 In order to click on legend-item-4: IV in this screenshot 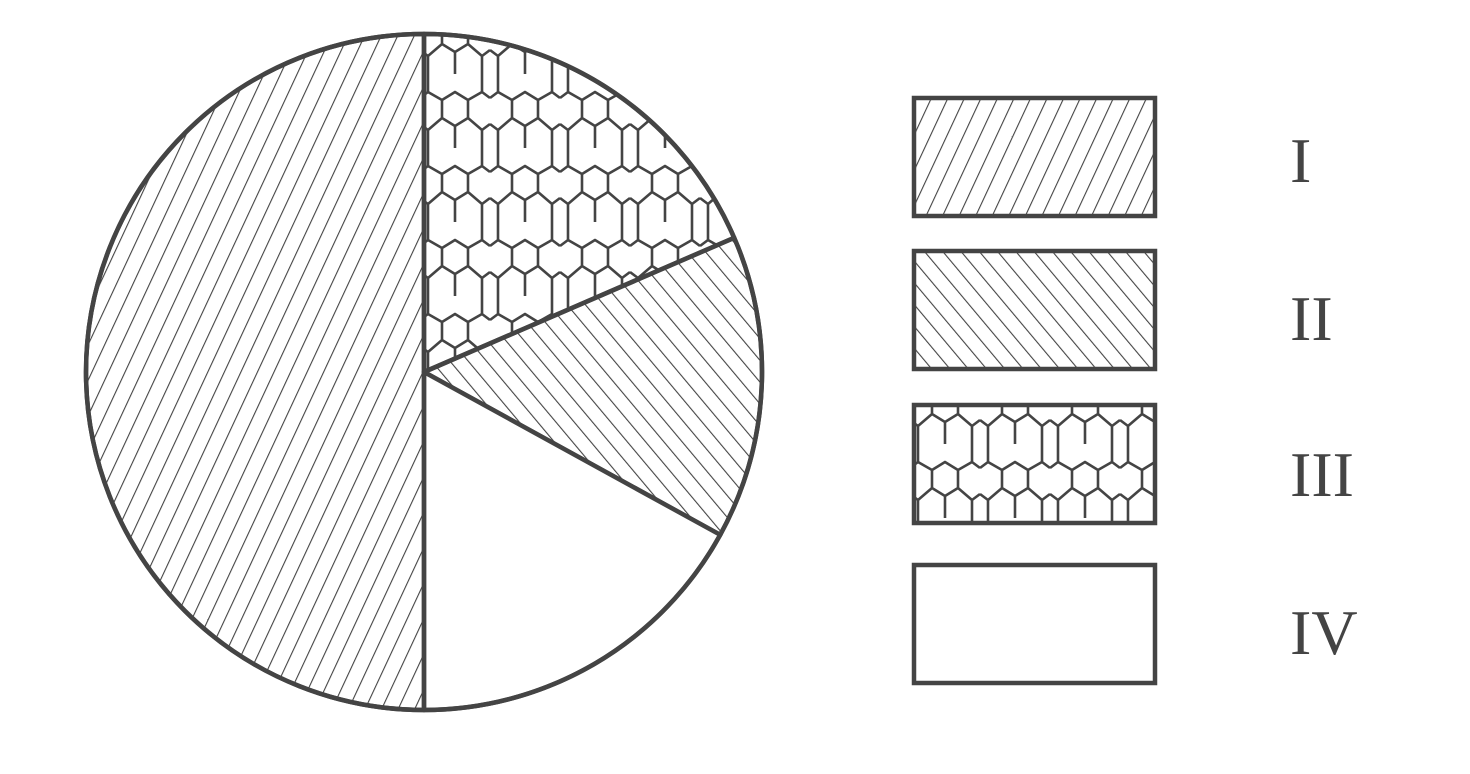, I will do `click(1134, 624)`.